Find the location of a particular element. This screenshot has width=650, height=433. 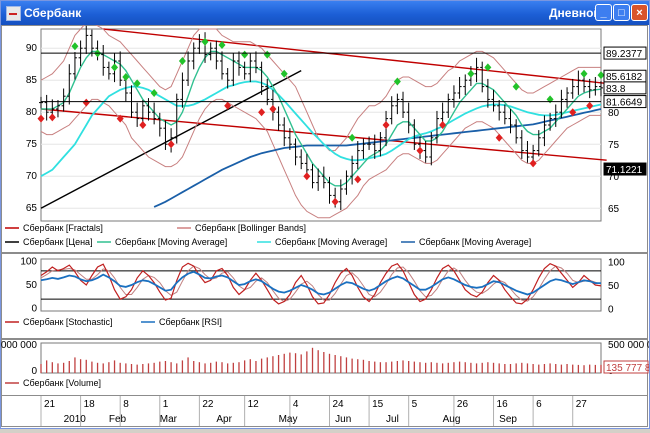

date-day-label: 21 is located at coordinates (50, 404).